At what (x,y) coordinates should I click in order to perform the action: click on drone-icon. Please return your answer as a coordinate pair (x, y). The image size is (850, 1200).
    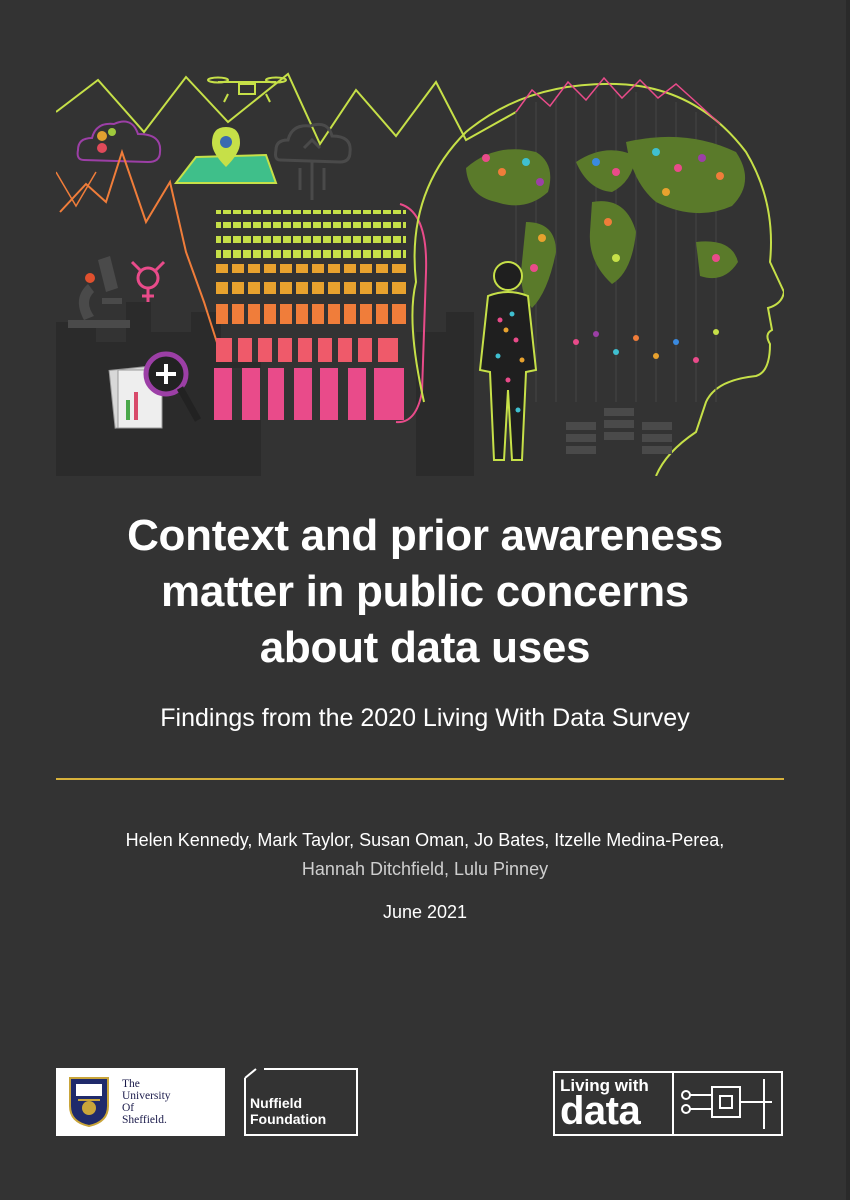
    Looking at the image, I should click on (247, 89).